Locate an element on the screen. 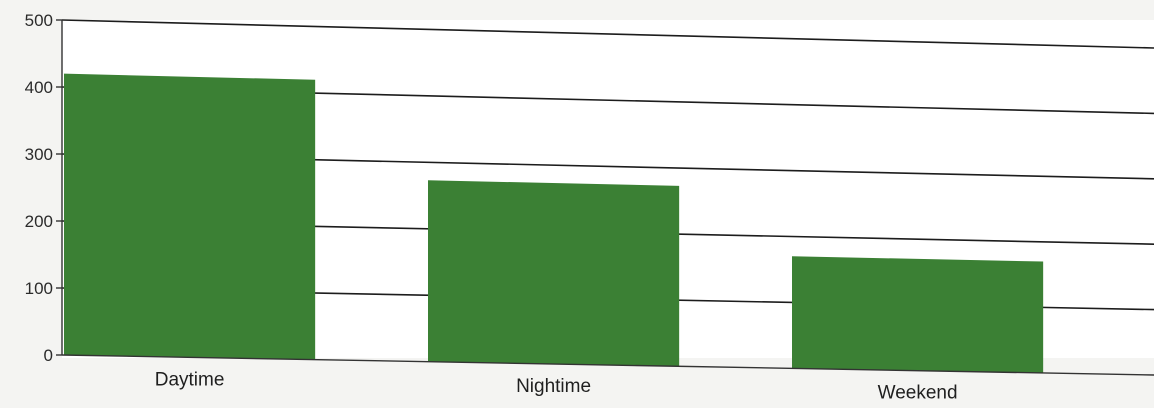  x-label-weekend: Weekend is located at coordinates (918, 393).